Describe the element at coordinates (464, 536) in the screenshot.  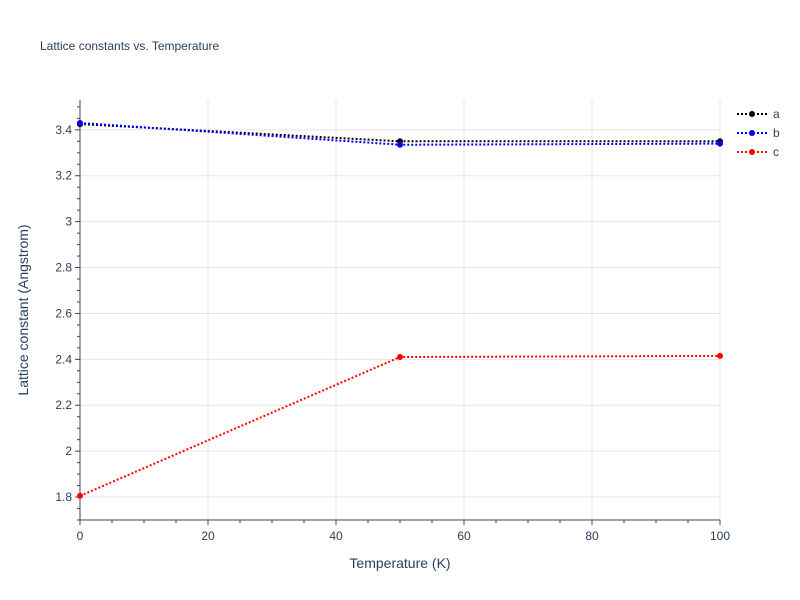
I see `x-tick-label: 60` at that location.